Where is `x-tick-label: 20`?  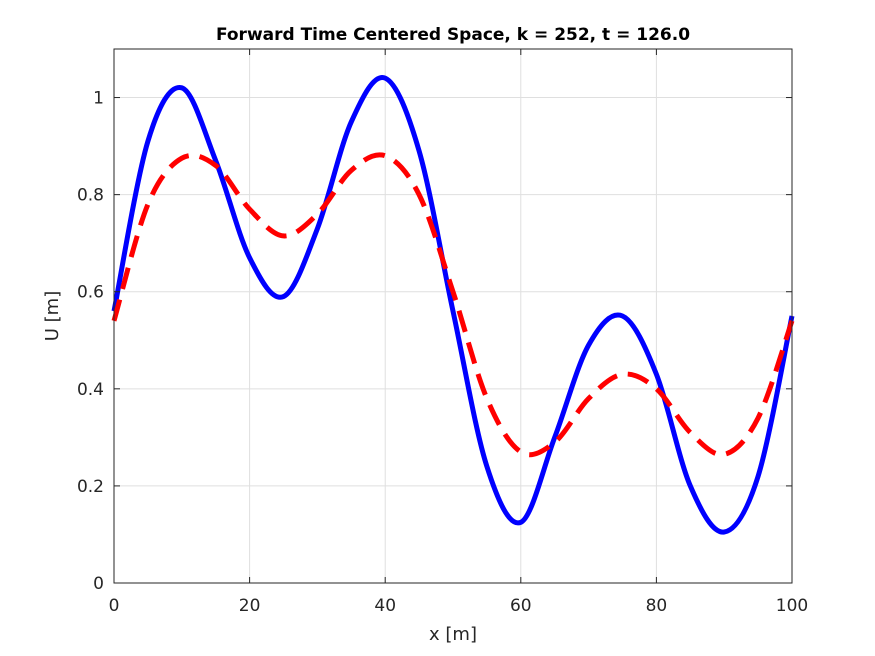 x-tick-label: 20 is located at coordinates (250, 606).